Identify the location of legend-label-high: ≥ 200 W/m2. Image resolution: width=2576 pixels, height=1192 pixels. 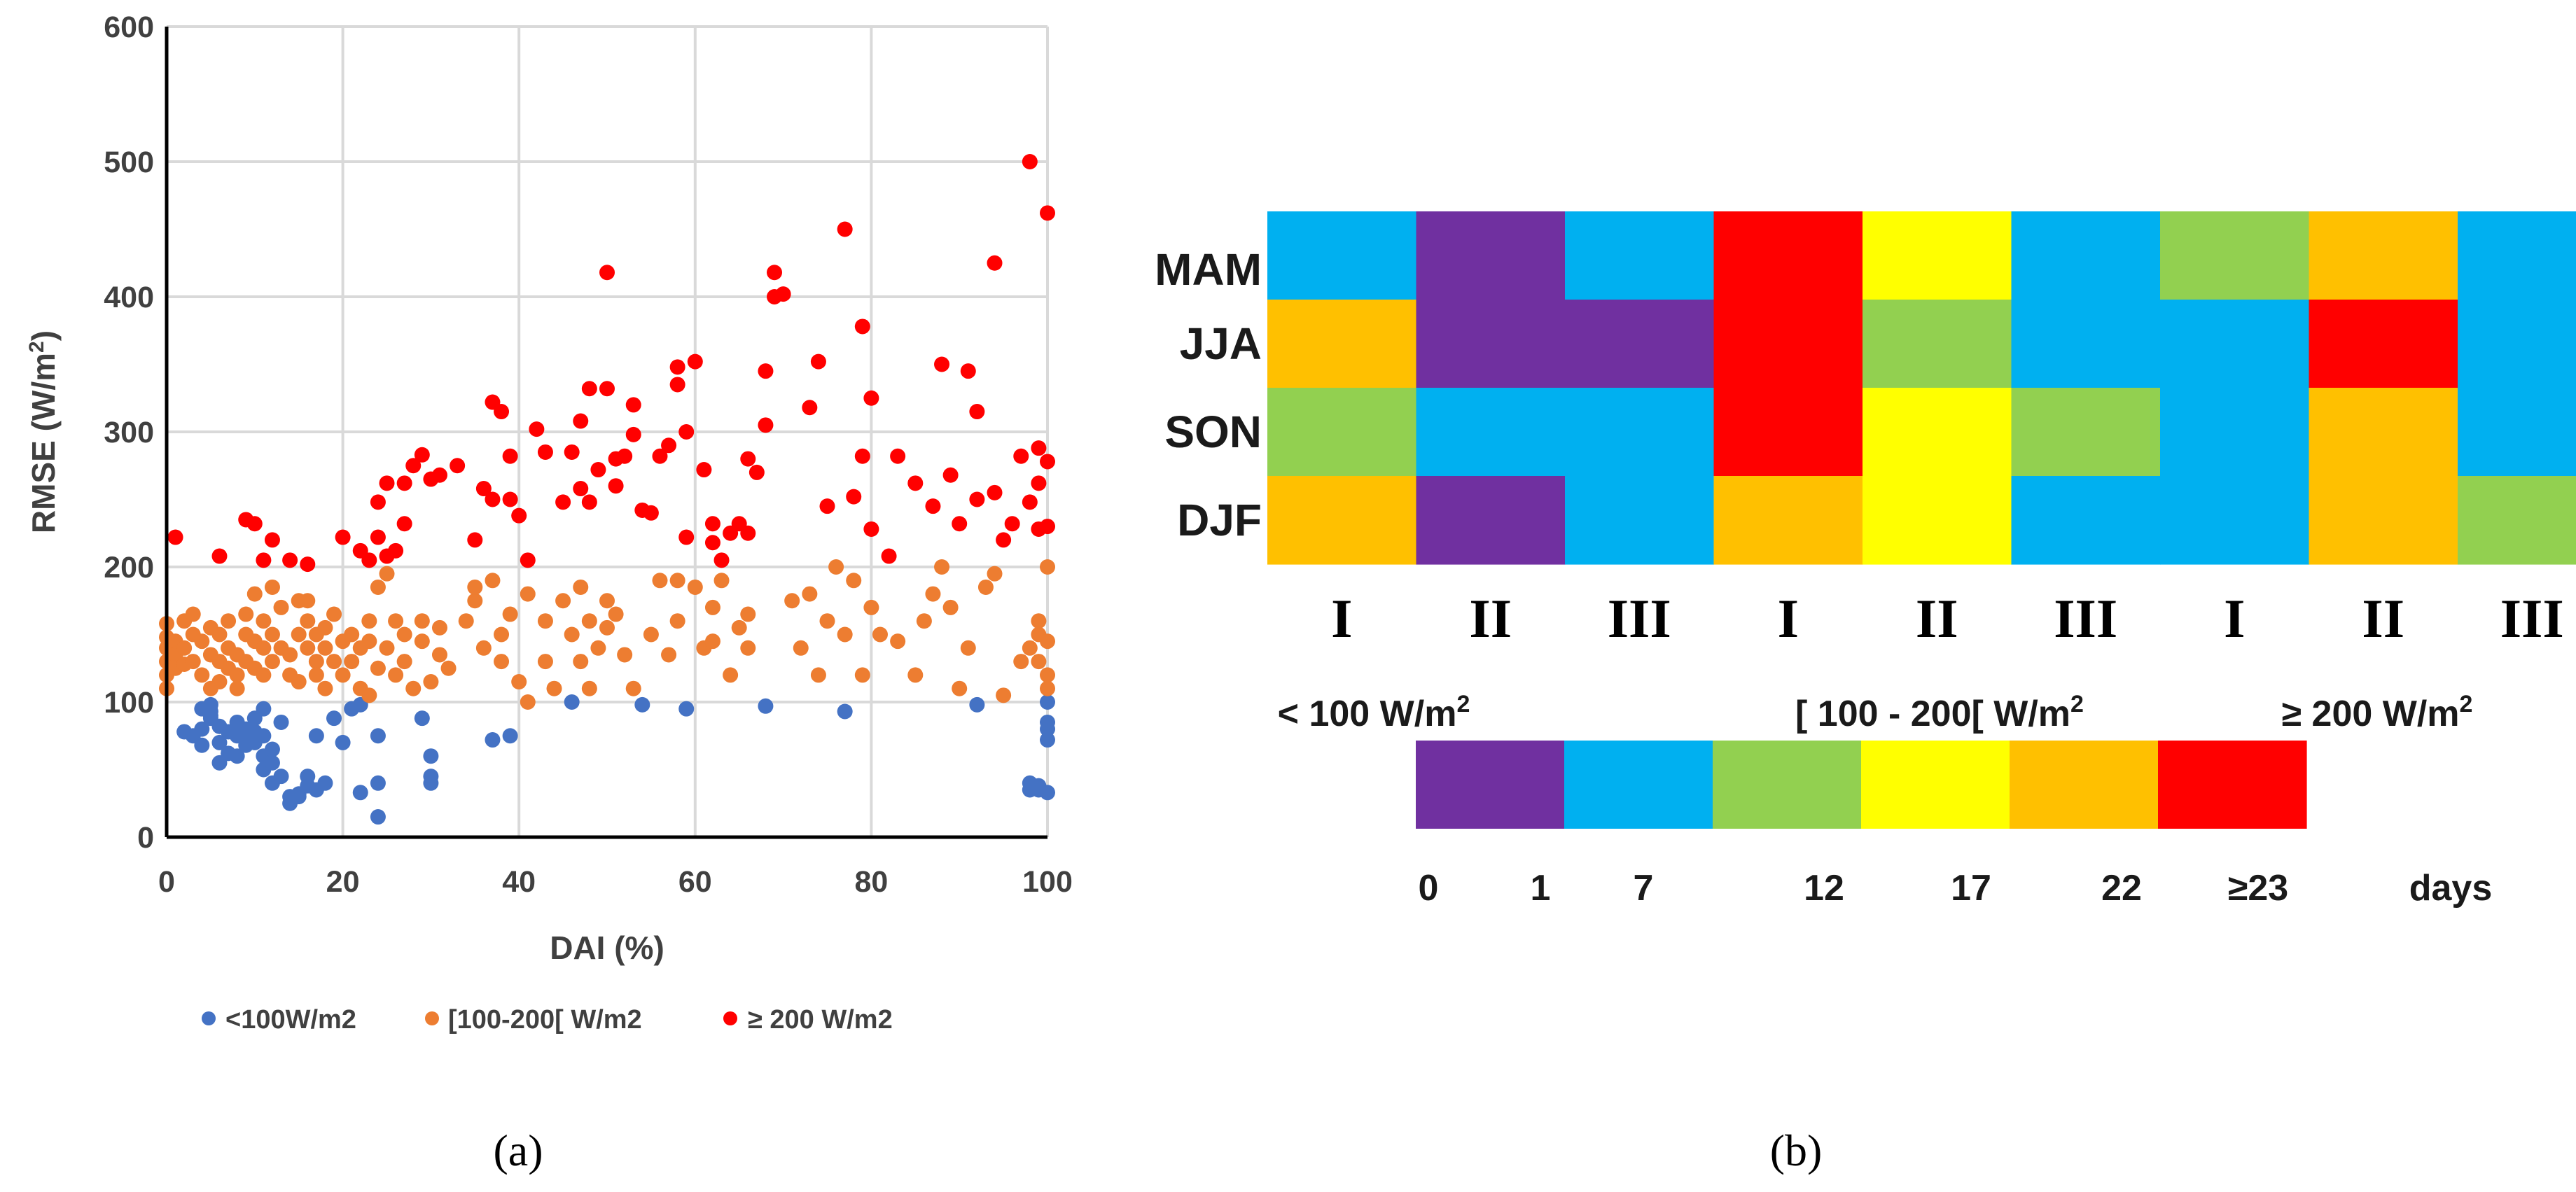
(820, 1020).